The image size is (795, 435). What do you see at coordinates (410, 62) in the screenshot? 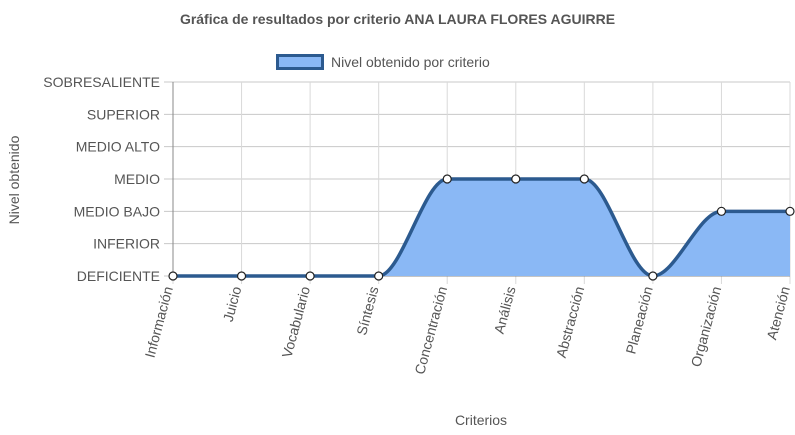
I see `legend-label: Nivel obtenido por criterio` at bounding box center [410, 62].